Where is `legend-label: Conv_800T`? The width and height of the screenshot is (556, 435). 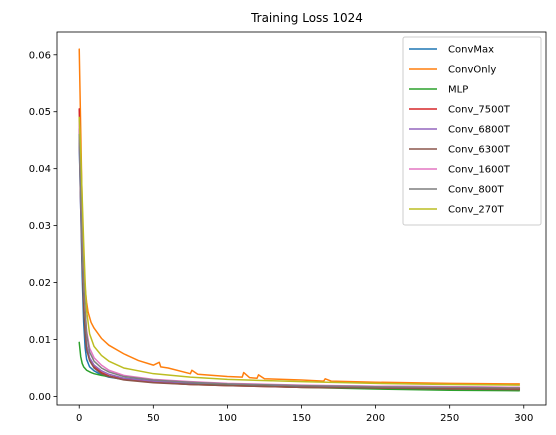
legend-label: Conv_800T is located at coordinates (476, 190).